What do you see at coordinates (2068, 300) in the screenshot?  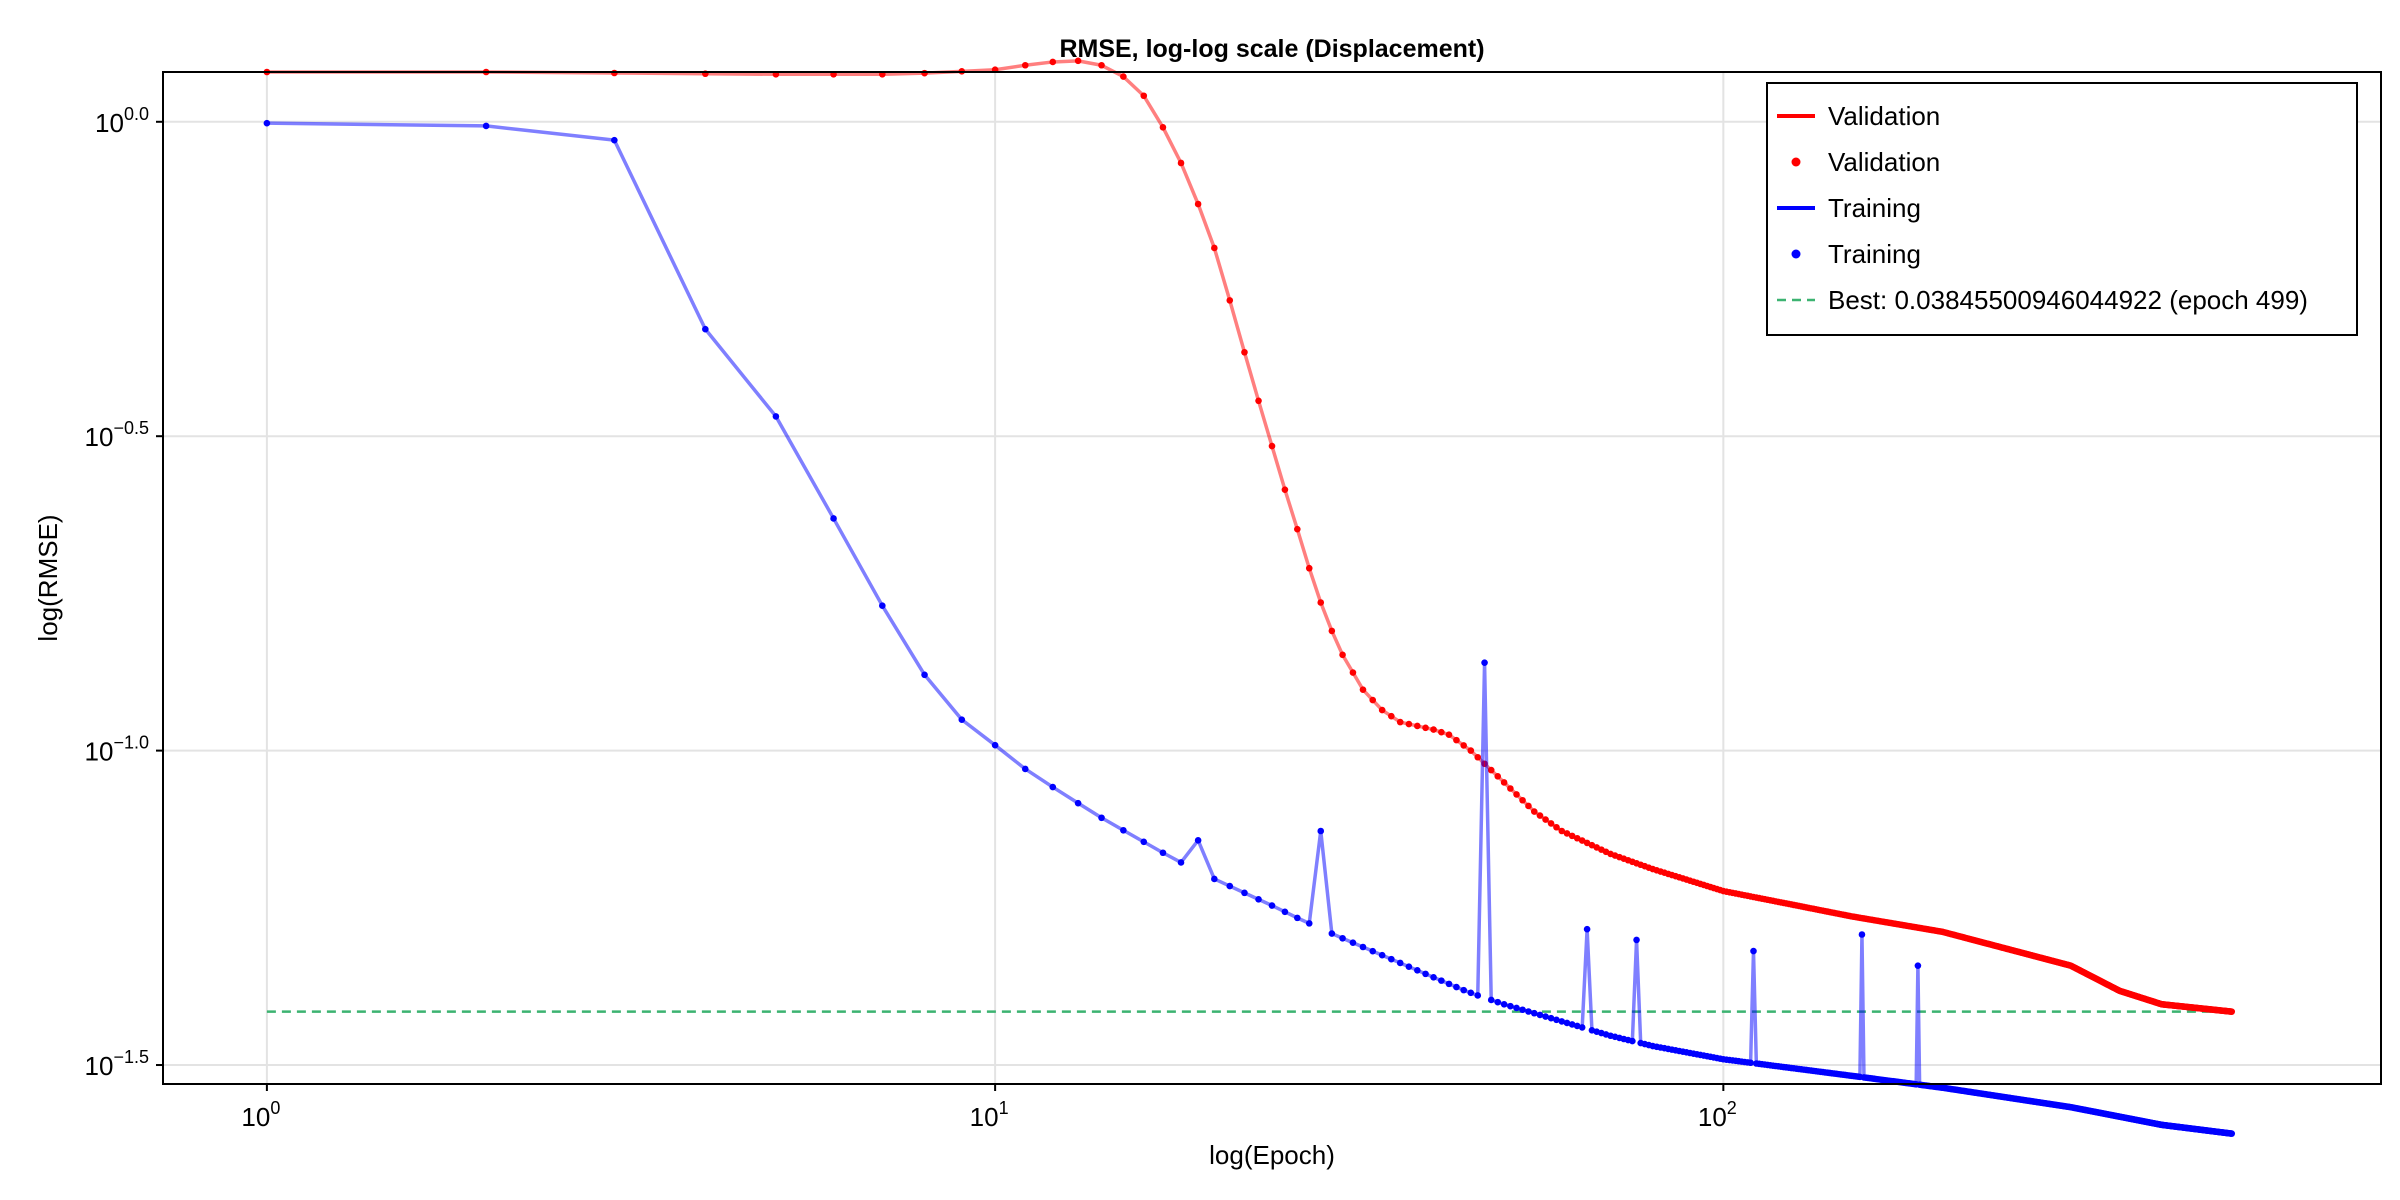 I see `legend-label: Best: 0.03845500946044922 (epoch 499)` at bounding box center [2068, 300].